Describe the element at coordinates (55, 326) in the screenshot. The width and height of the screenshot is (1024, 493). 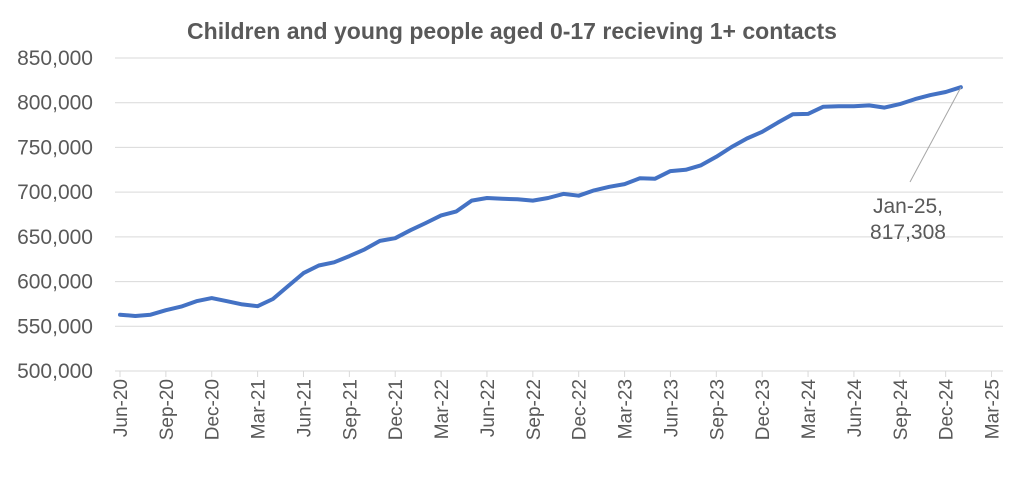
I see `y-tick-label: 550,000` at that location.